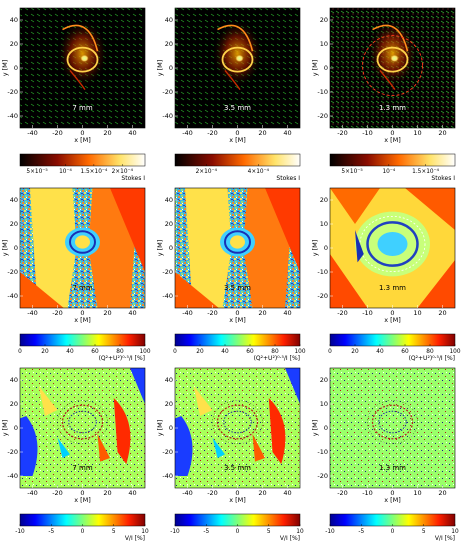  Describe the element at coordinates (455, 532) in the screenshot. I see `colorbar-tick-label: 10` at that location.